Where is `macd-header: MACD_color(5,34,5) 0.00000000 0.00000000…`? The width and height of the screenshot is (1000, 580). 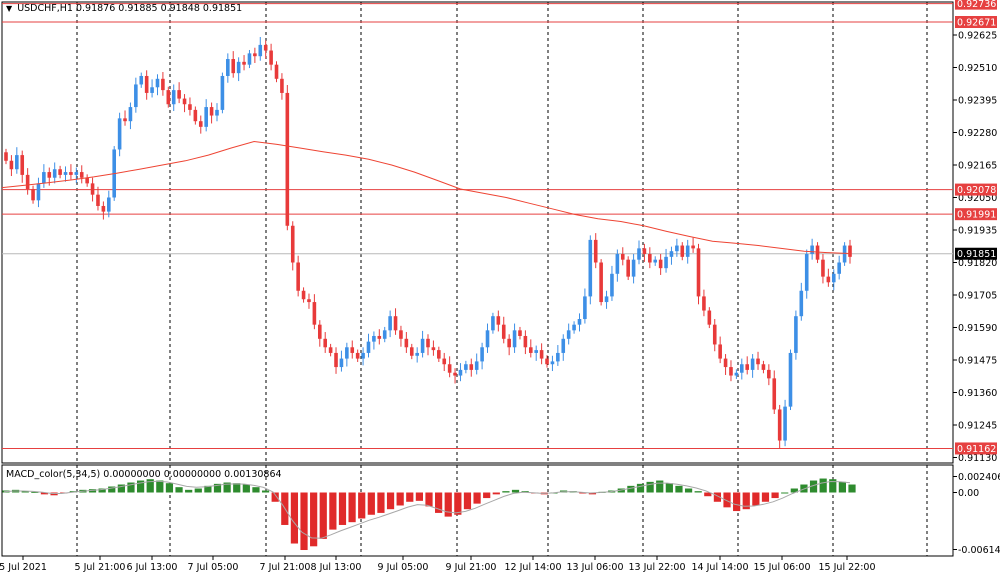 macd-header: MACD_color(5,34,5) 0.00000000 0.00000000… is located at coordinates (144, 474).